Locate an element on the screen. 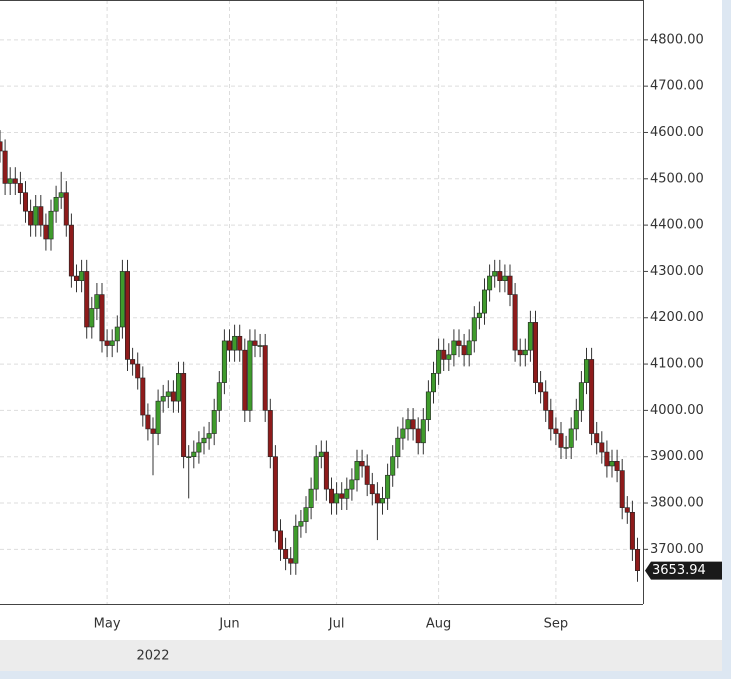  y-tick-label: 4700.00 is located at coordinates (677, 86).